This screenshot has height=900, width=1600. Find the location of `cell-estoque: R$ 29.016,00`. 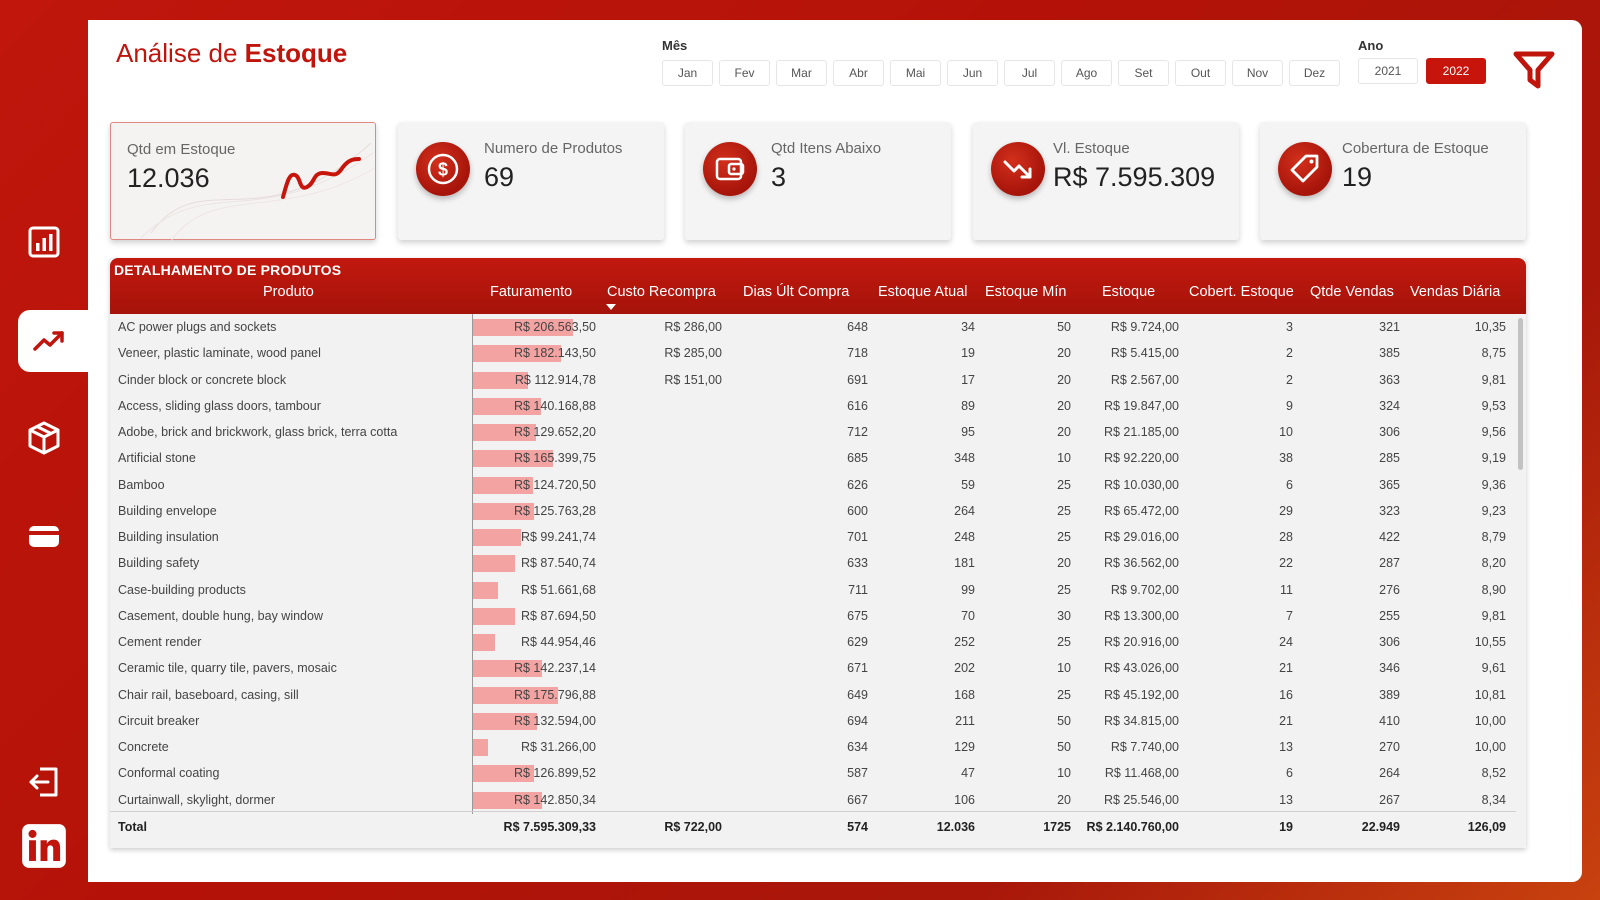

cell-estoque: R$ 29.016,00 is located at coordinates (1141, 537).